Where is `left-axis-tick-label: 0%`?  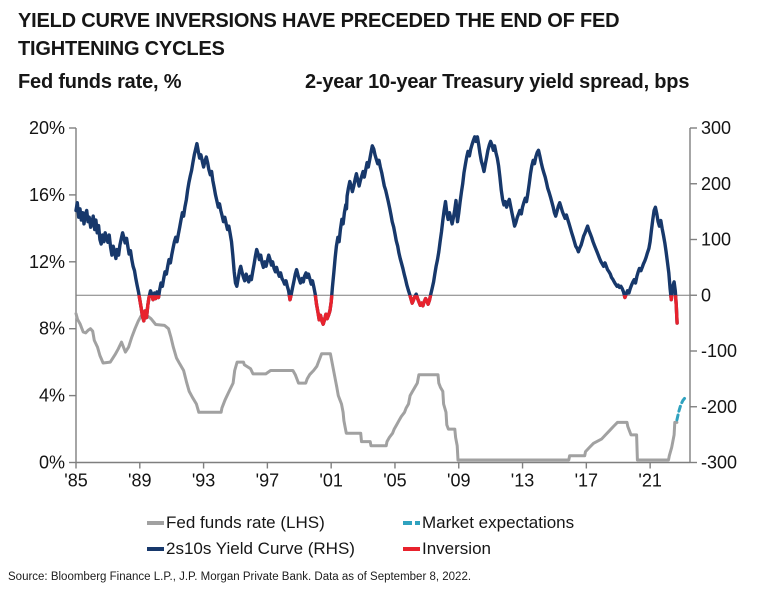 left-axis-tick-label: 0% is located at coordinates (52, 463).